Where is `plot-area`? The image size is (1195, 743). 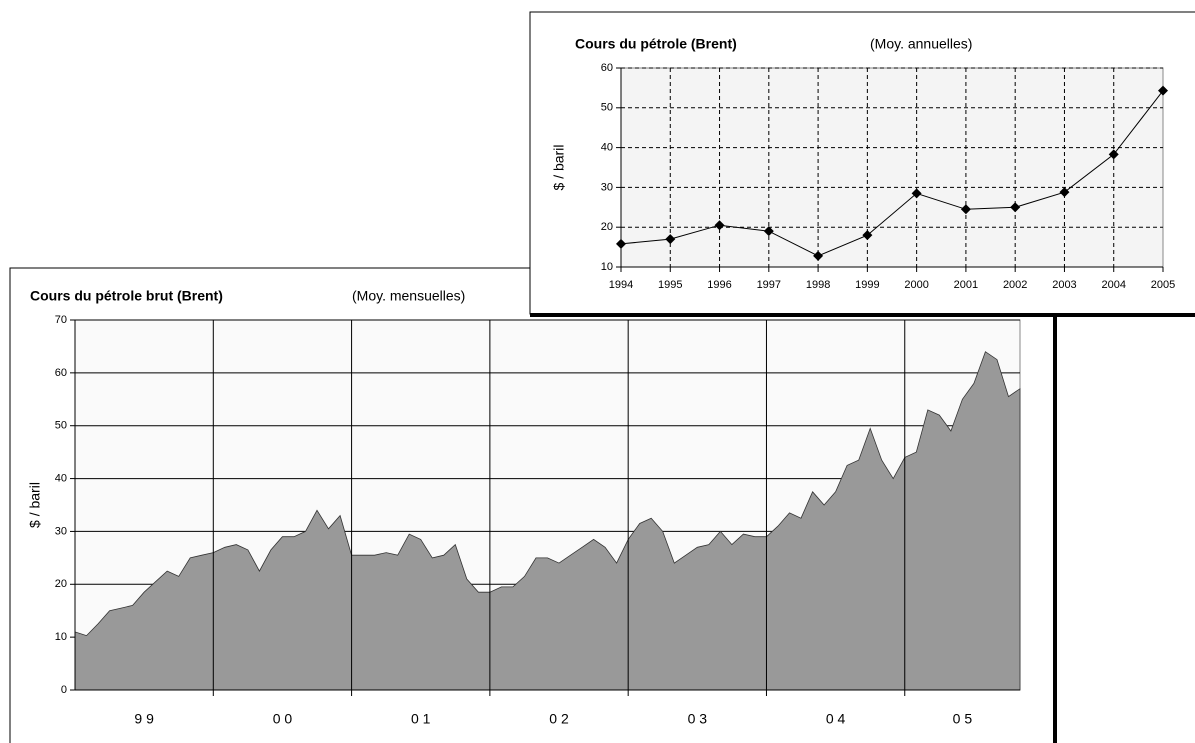 plot-area is located at coordinates (892, 167).